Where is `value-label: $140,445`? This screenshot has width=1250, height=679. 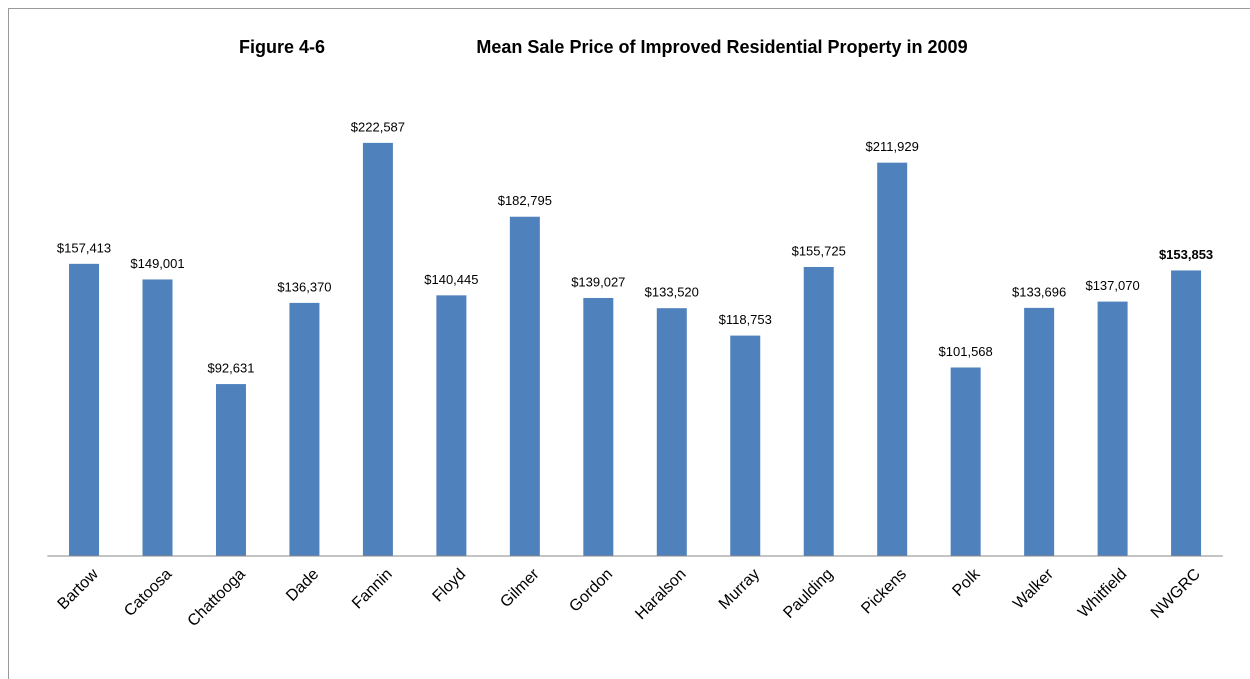
value-label: $140,445 is located at coordinates (451, 279).